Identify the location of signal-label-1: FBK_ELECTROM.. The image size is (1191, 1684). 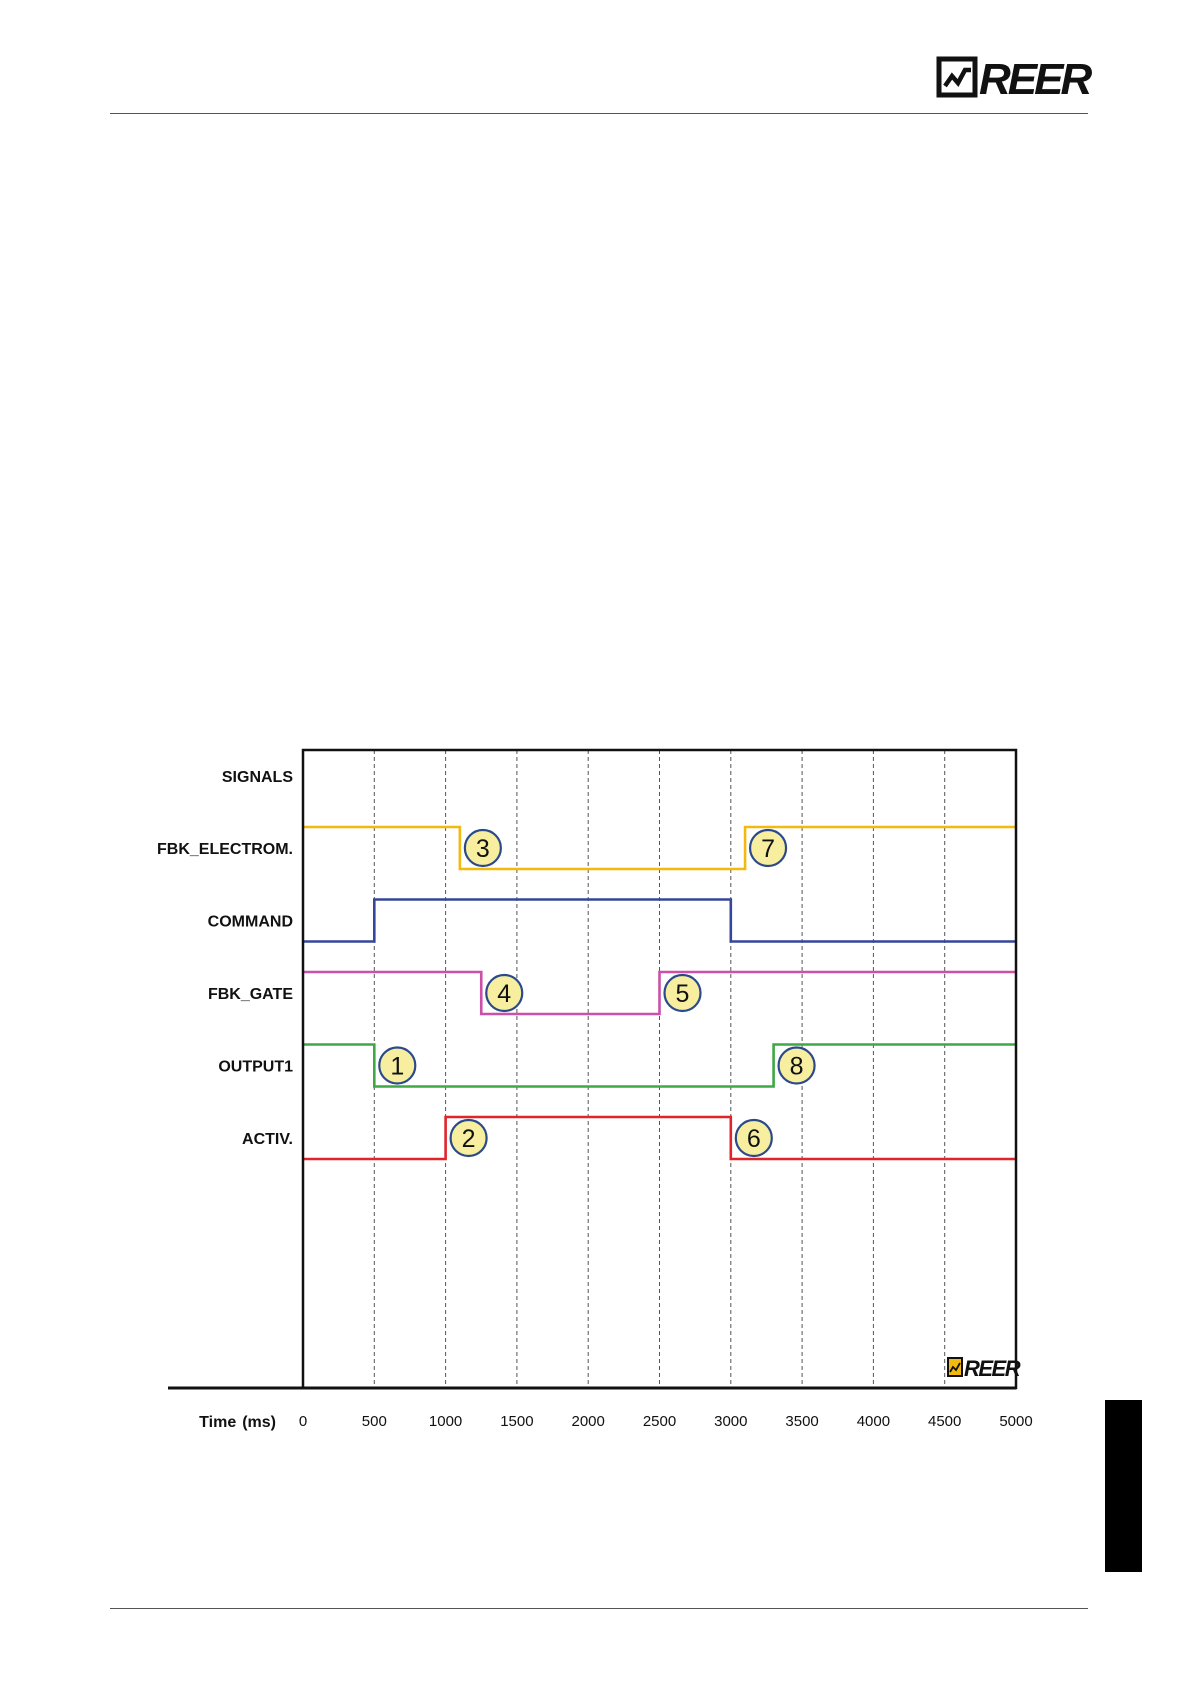
(225, 849).